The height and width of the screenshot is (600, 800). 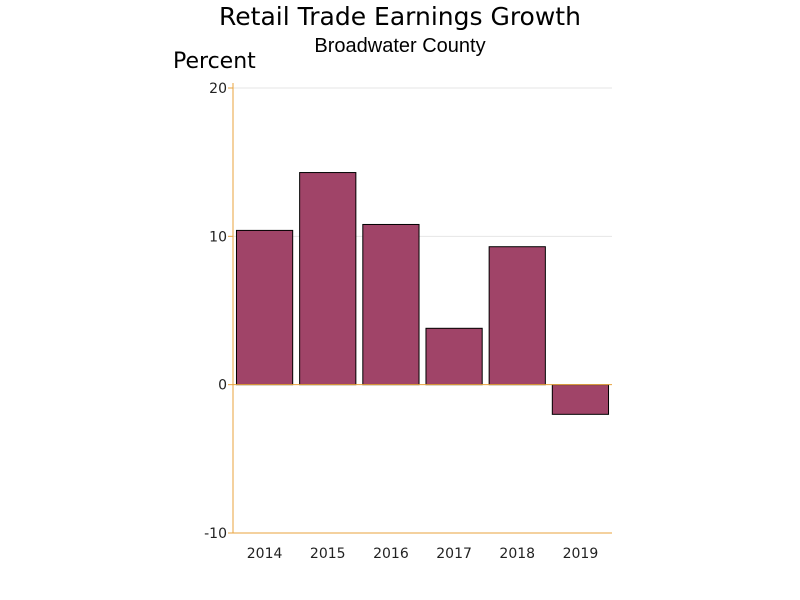 I want to click on bar-2017, so click(x=454, y=356).